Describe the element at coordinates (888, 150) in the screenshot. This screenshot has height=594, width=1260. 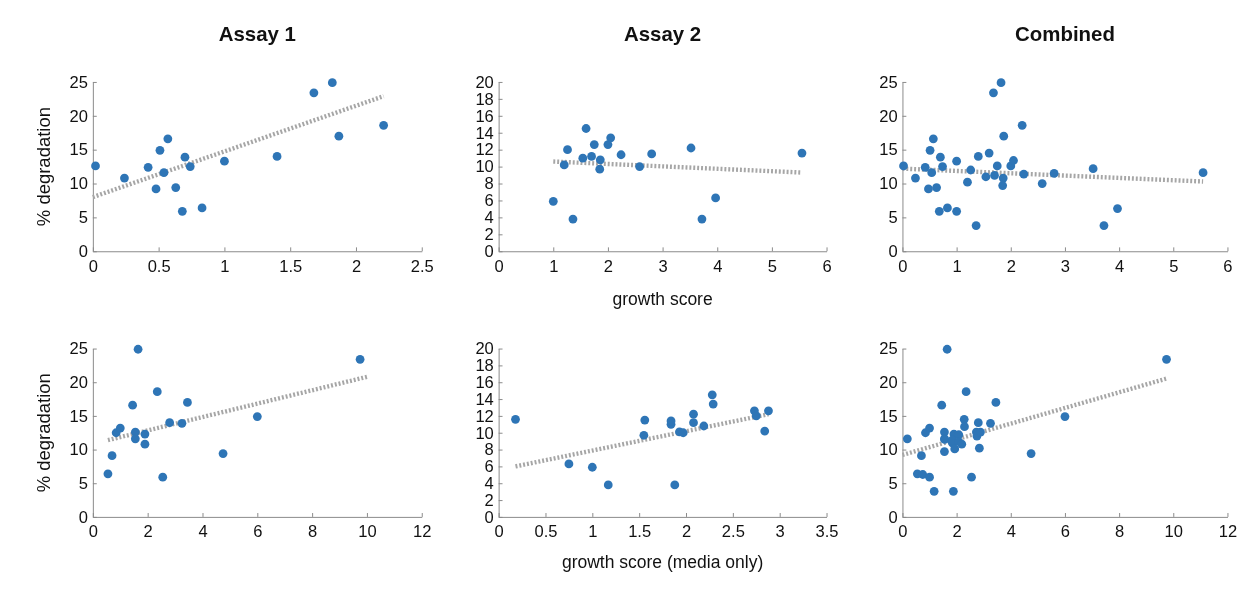
I see `y-tick-label: 15` at that location.